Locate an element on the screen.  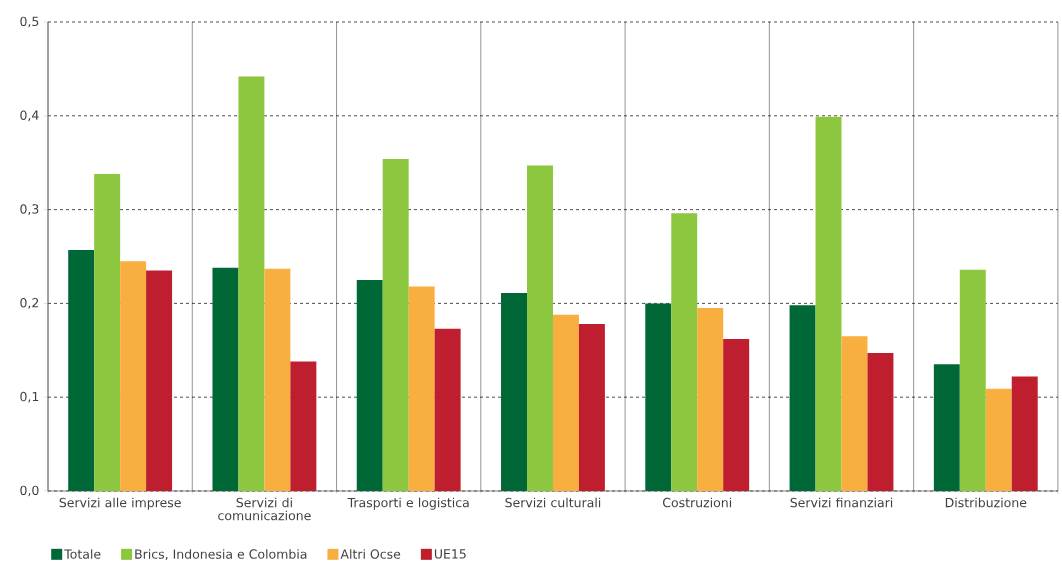
legend-label: Altri Ocse is located at coordinates (370, 554).